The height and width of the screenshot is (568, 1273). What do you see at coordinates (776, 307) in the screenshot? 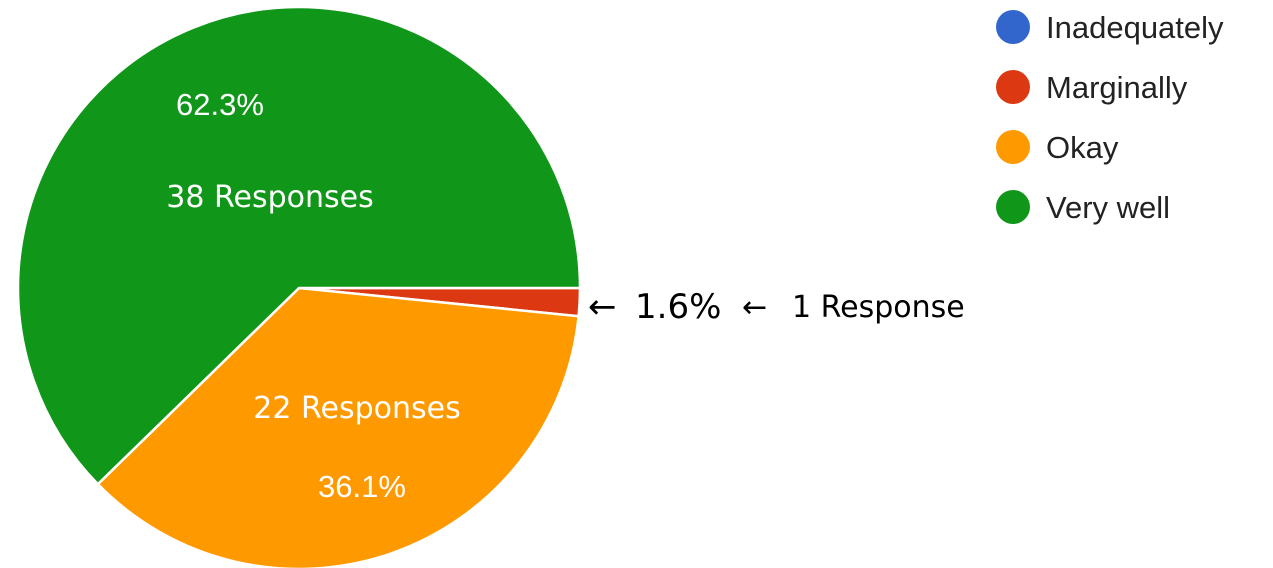
I see `marginally-annotation: ← 1.6% ← 1 Response` at bounding box center [776, 307].